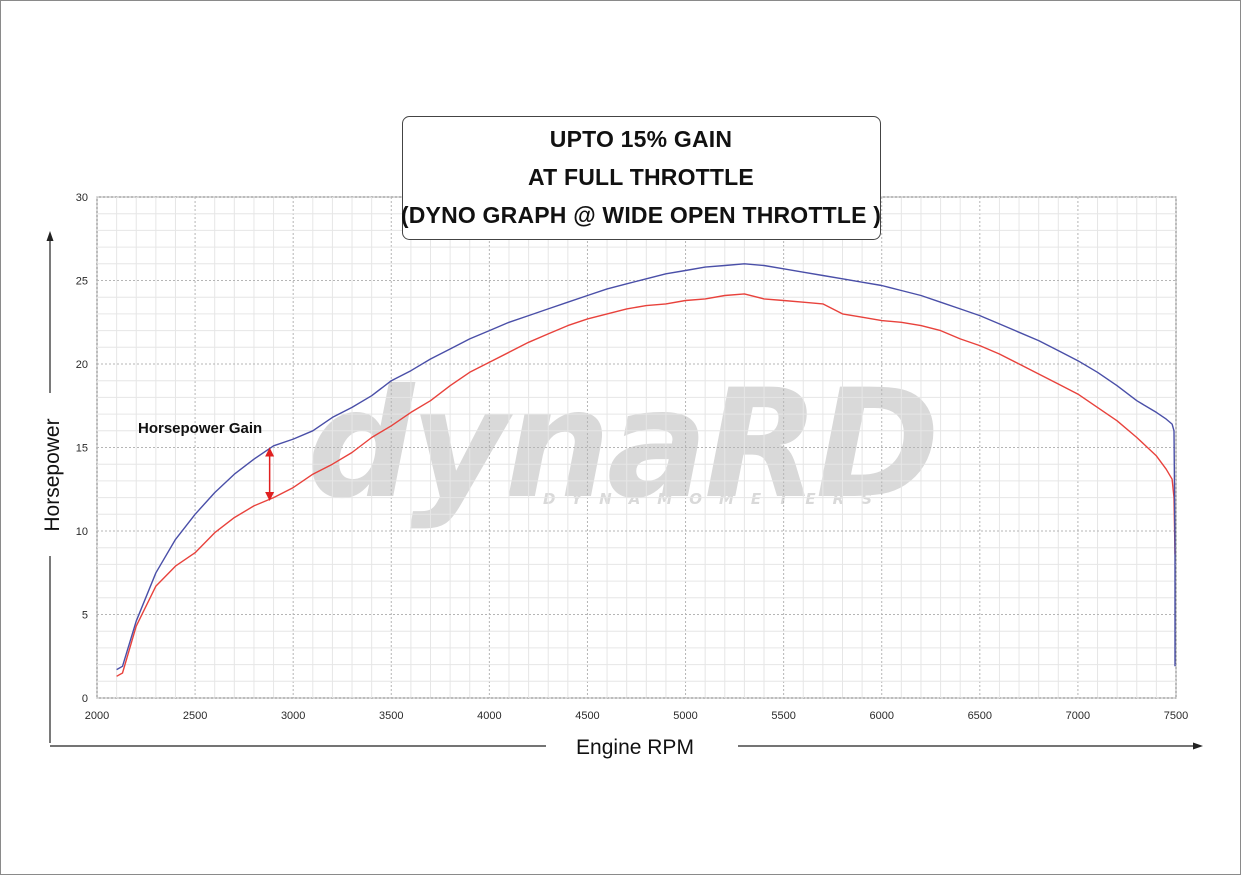 This screenshot has height=876, width=1241. I want to click on horsepower-gain-annotation: Horsepower Gain, so click(206, 460).